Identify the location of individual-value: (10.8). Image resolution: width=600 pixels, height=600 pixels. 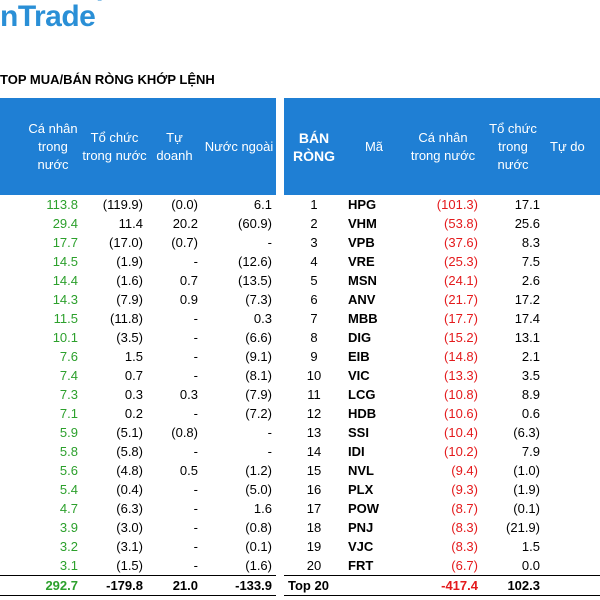
(461, 394).